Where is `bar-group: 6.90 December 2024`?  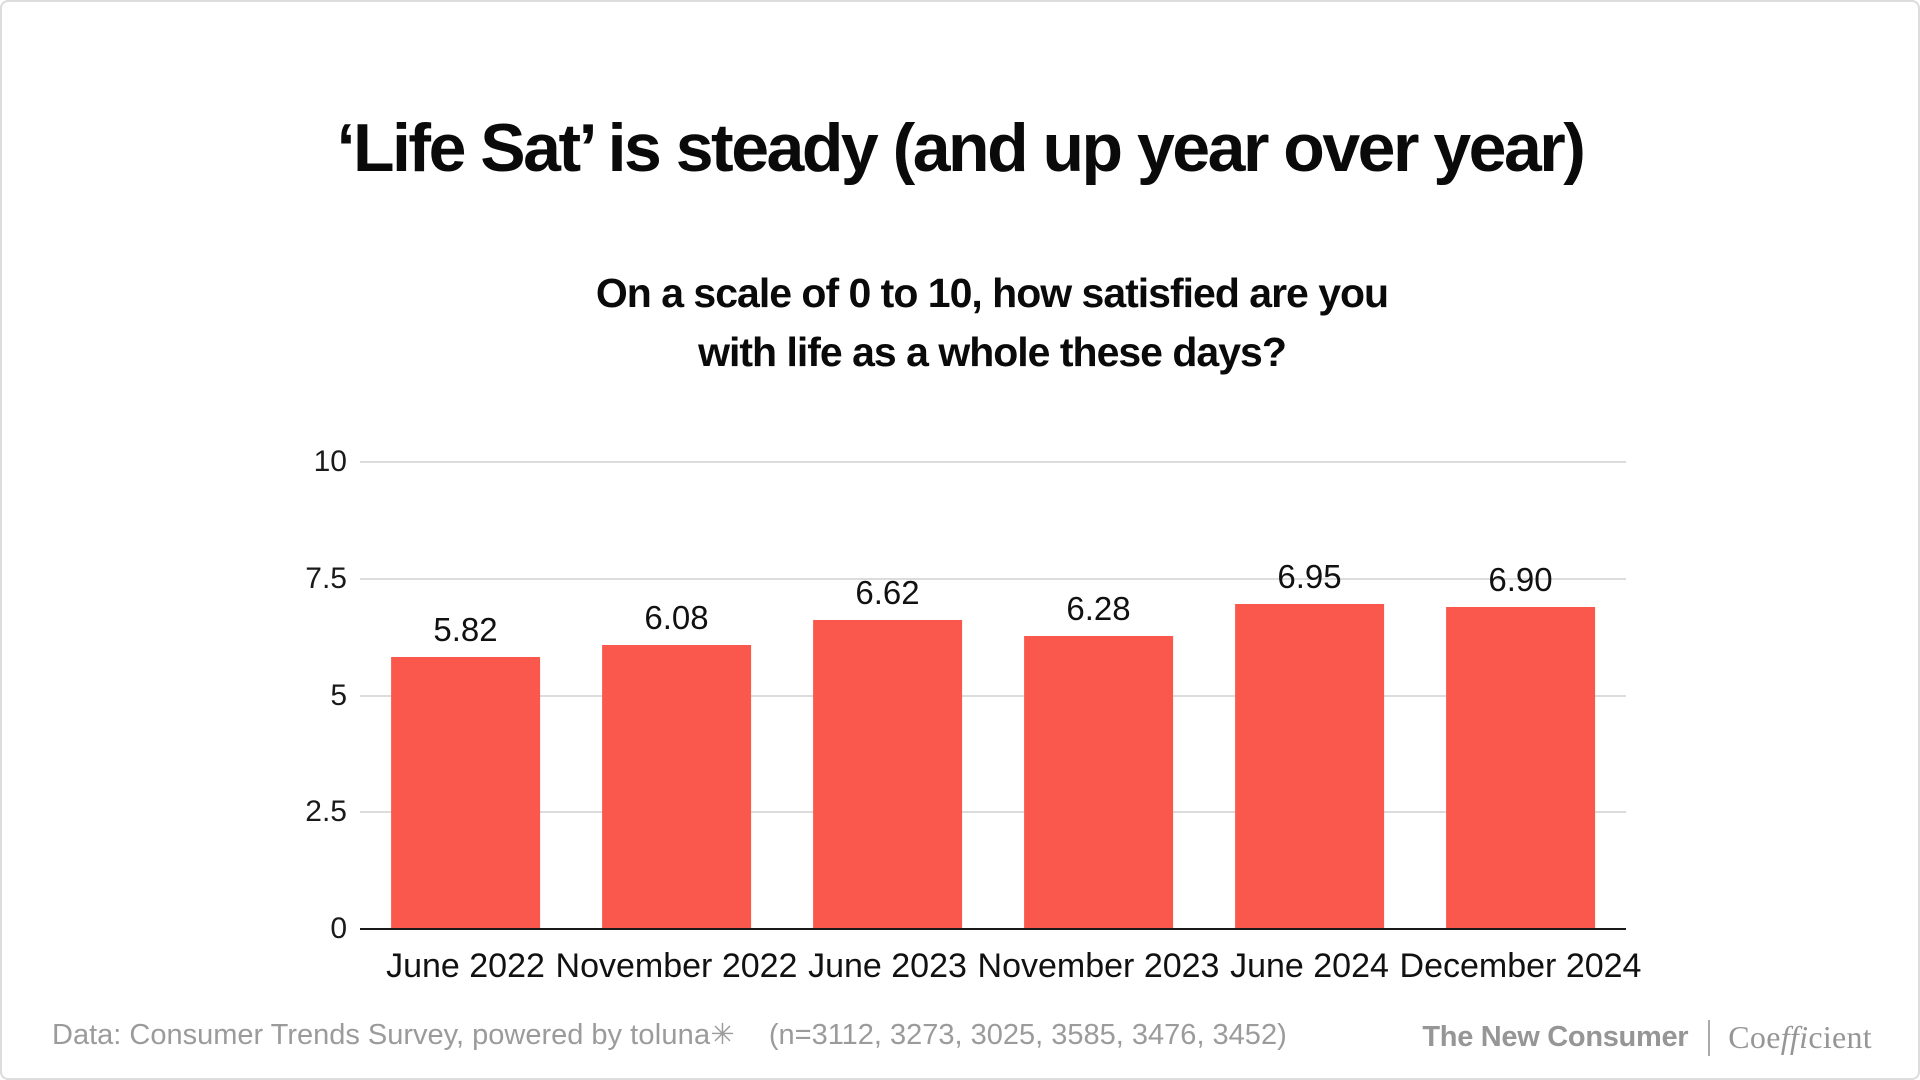
bar-group: 6.90 December 2024 is located at coordinates (1521, 723).